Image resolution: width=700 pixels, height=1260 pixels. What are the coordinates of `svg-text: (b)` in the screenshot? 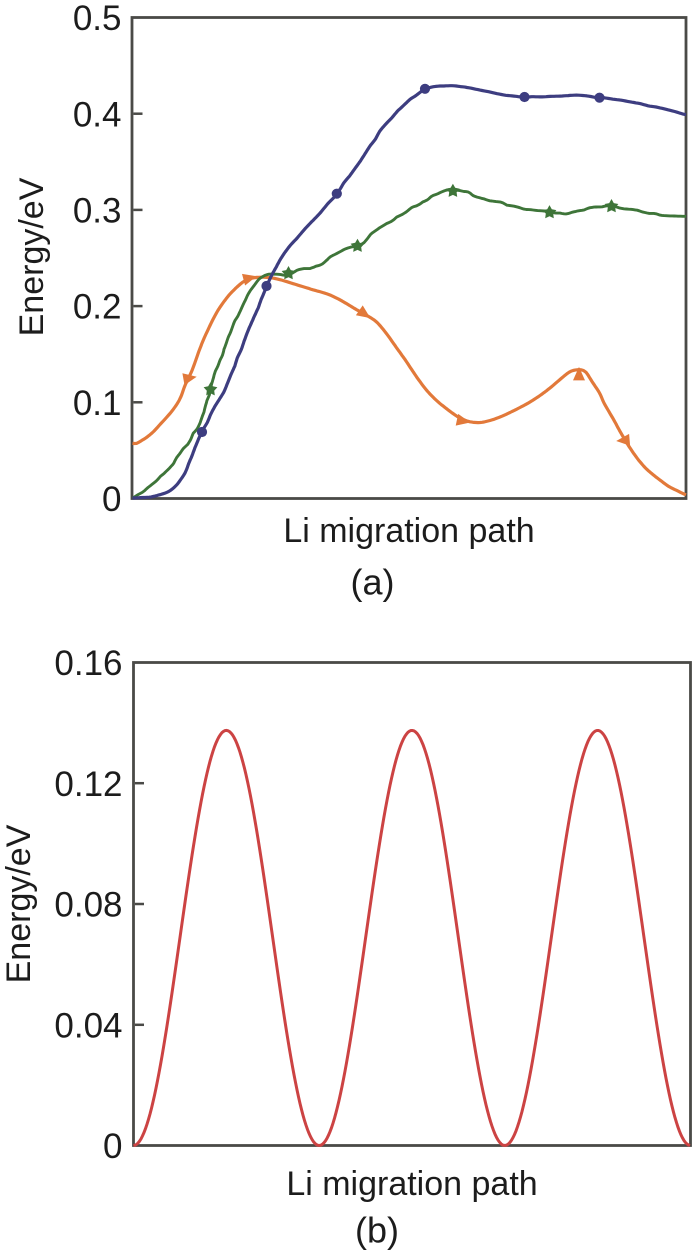 It's located at (377, 1230).